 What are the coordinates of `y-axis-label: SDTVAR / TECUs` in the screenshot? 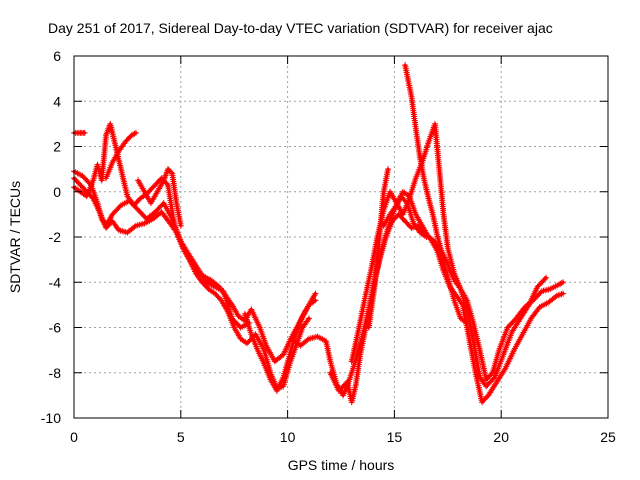 It's located at (15, 237).